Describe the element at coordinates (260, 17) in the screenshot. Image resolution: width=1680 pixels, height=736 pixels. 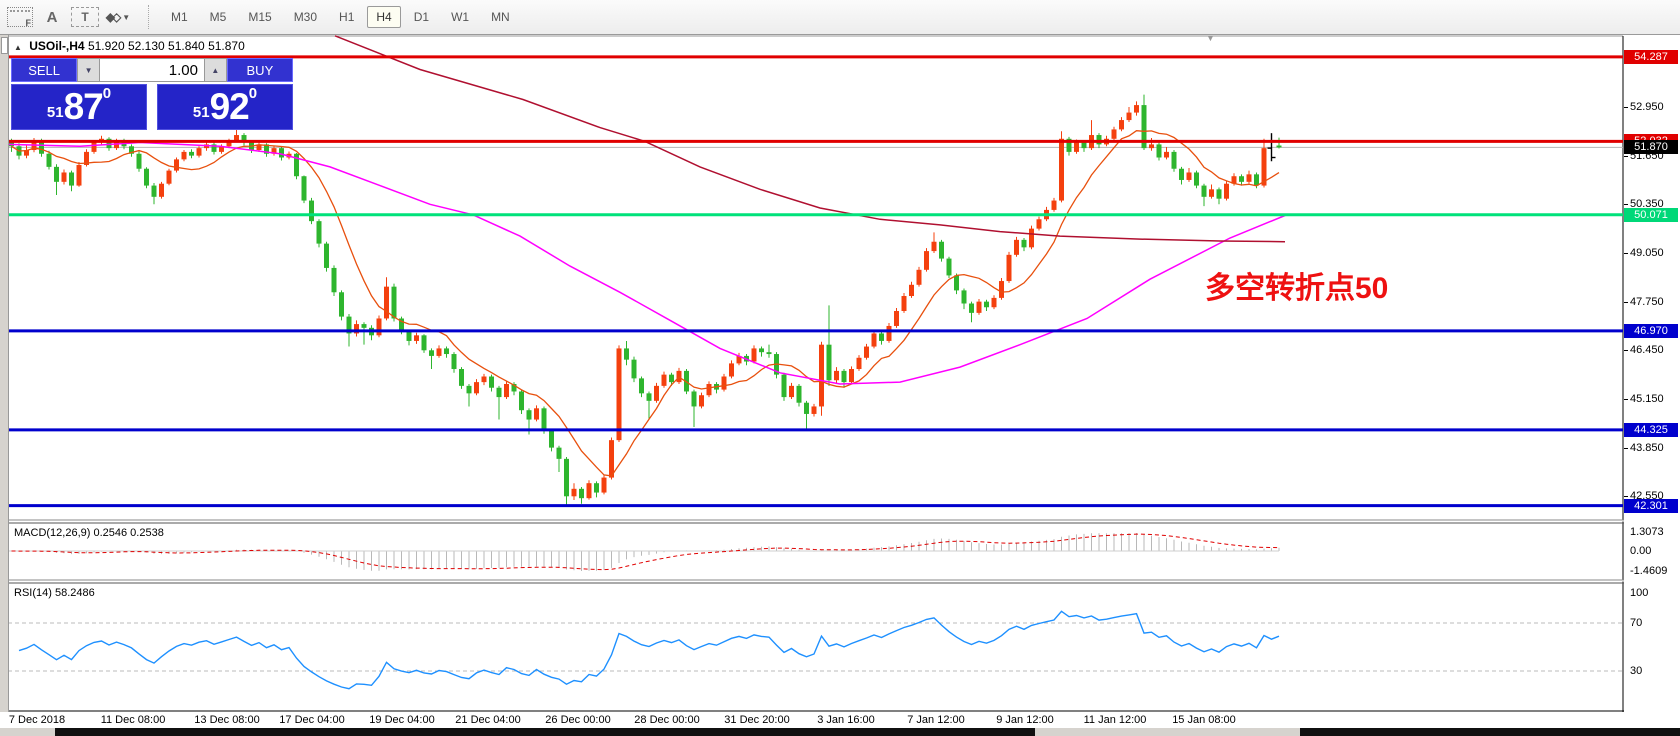
I see `timeframe-m15: M15` at that location.